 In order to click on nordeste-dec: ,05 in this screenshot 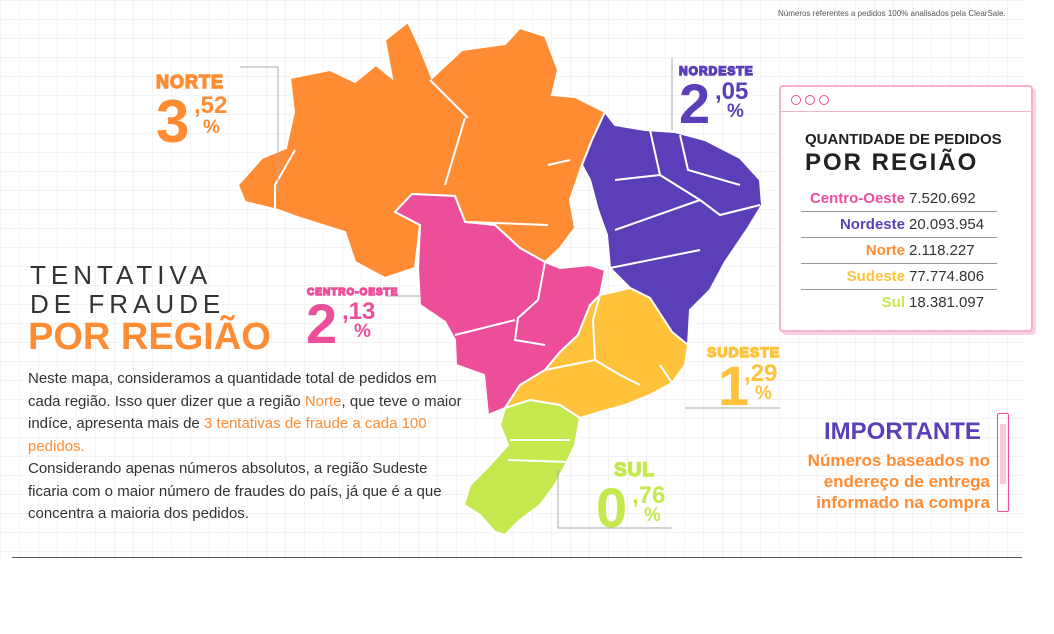, I will do `click(732, 91)`.